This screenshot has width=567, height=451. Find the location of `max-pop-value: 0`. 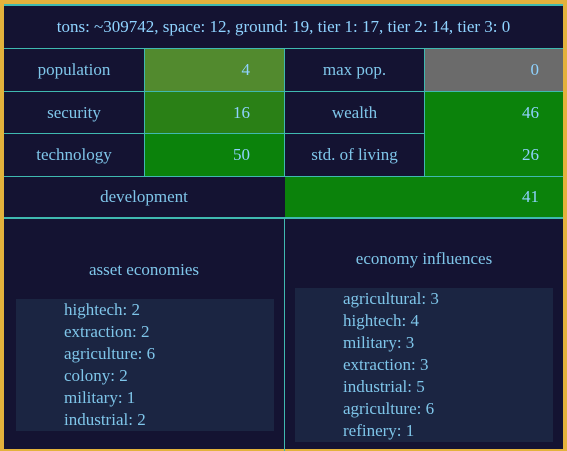

max-pop-value: 0 is located at coordinates (494, 70).